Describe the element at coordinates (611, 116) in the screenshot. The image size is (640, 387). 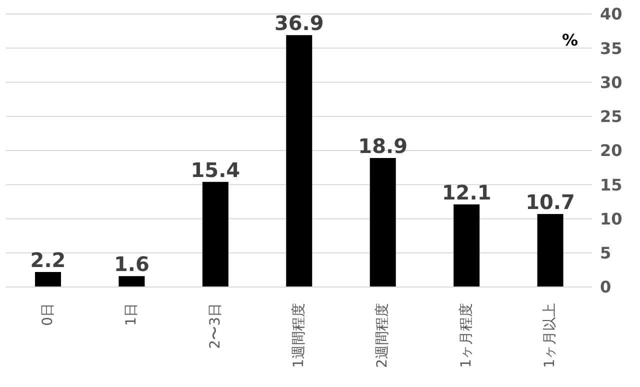
I see `y-tick-label: 25` at that location.